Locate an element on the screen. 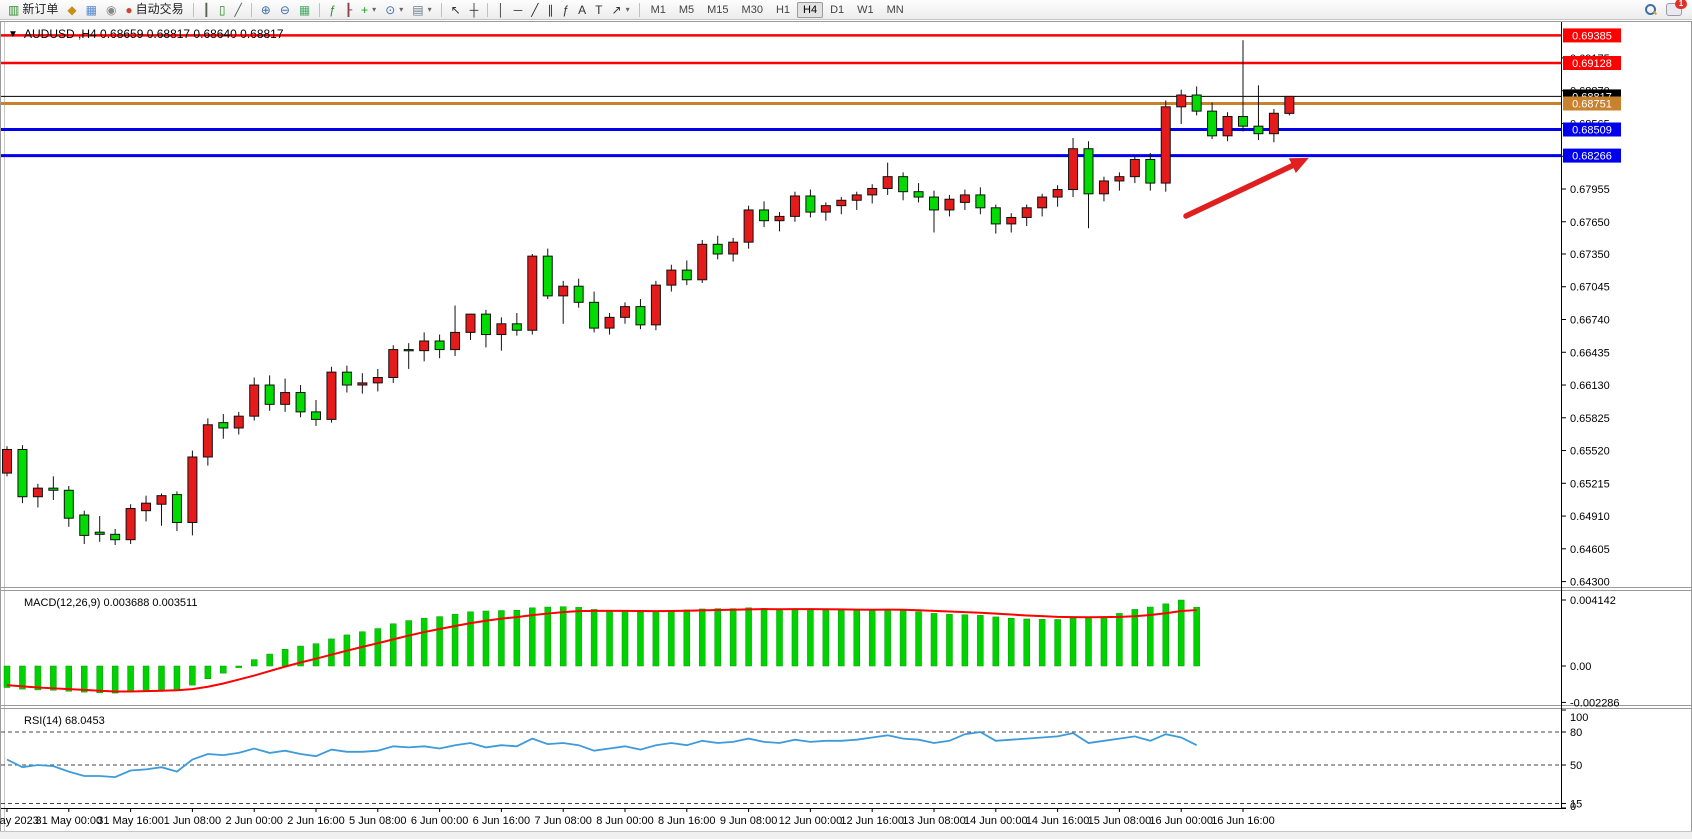  arrows-button: ↗ ▾ is located at coordinates (621, 9).